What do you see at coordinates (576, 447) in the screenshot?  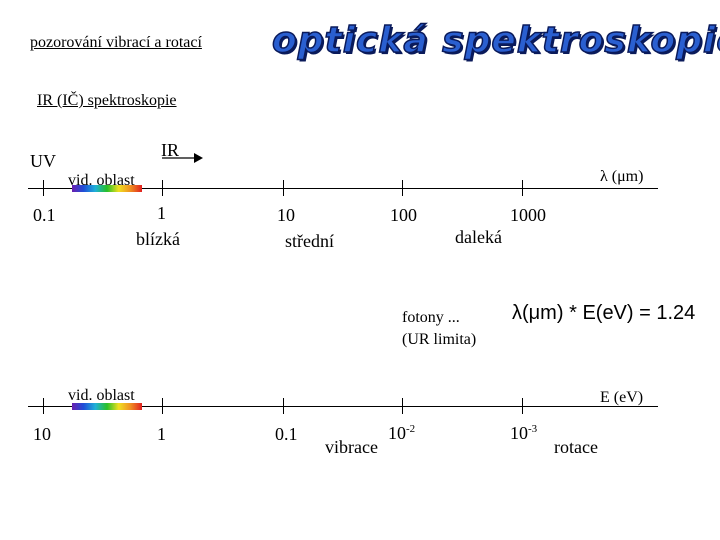 I see `region-rotation-label: rotace` at bounding box center [576, 447].